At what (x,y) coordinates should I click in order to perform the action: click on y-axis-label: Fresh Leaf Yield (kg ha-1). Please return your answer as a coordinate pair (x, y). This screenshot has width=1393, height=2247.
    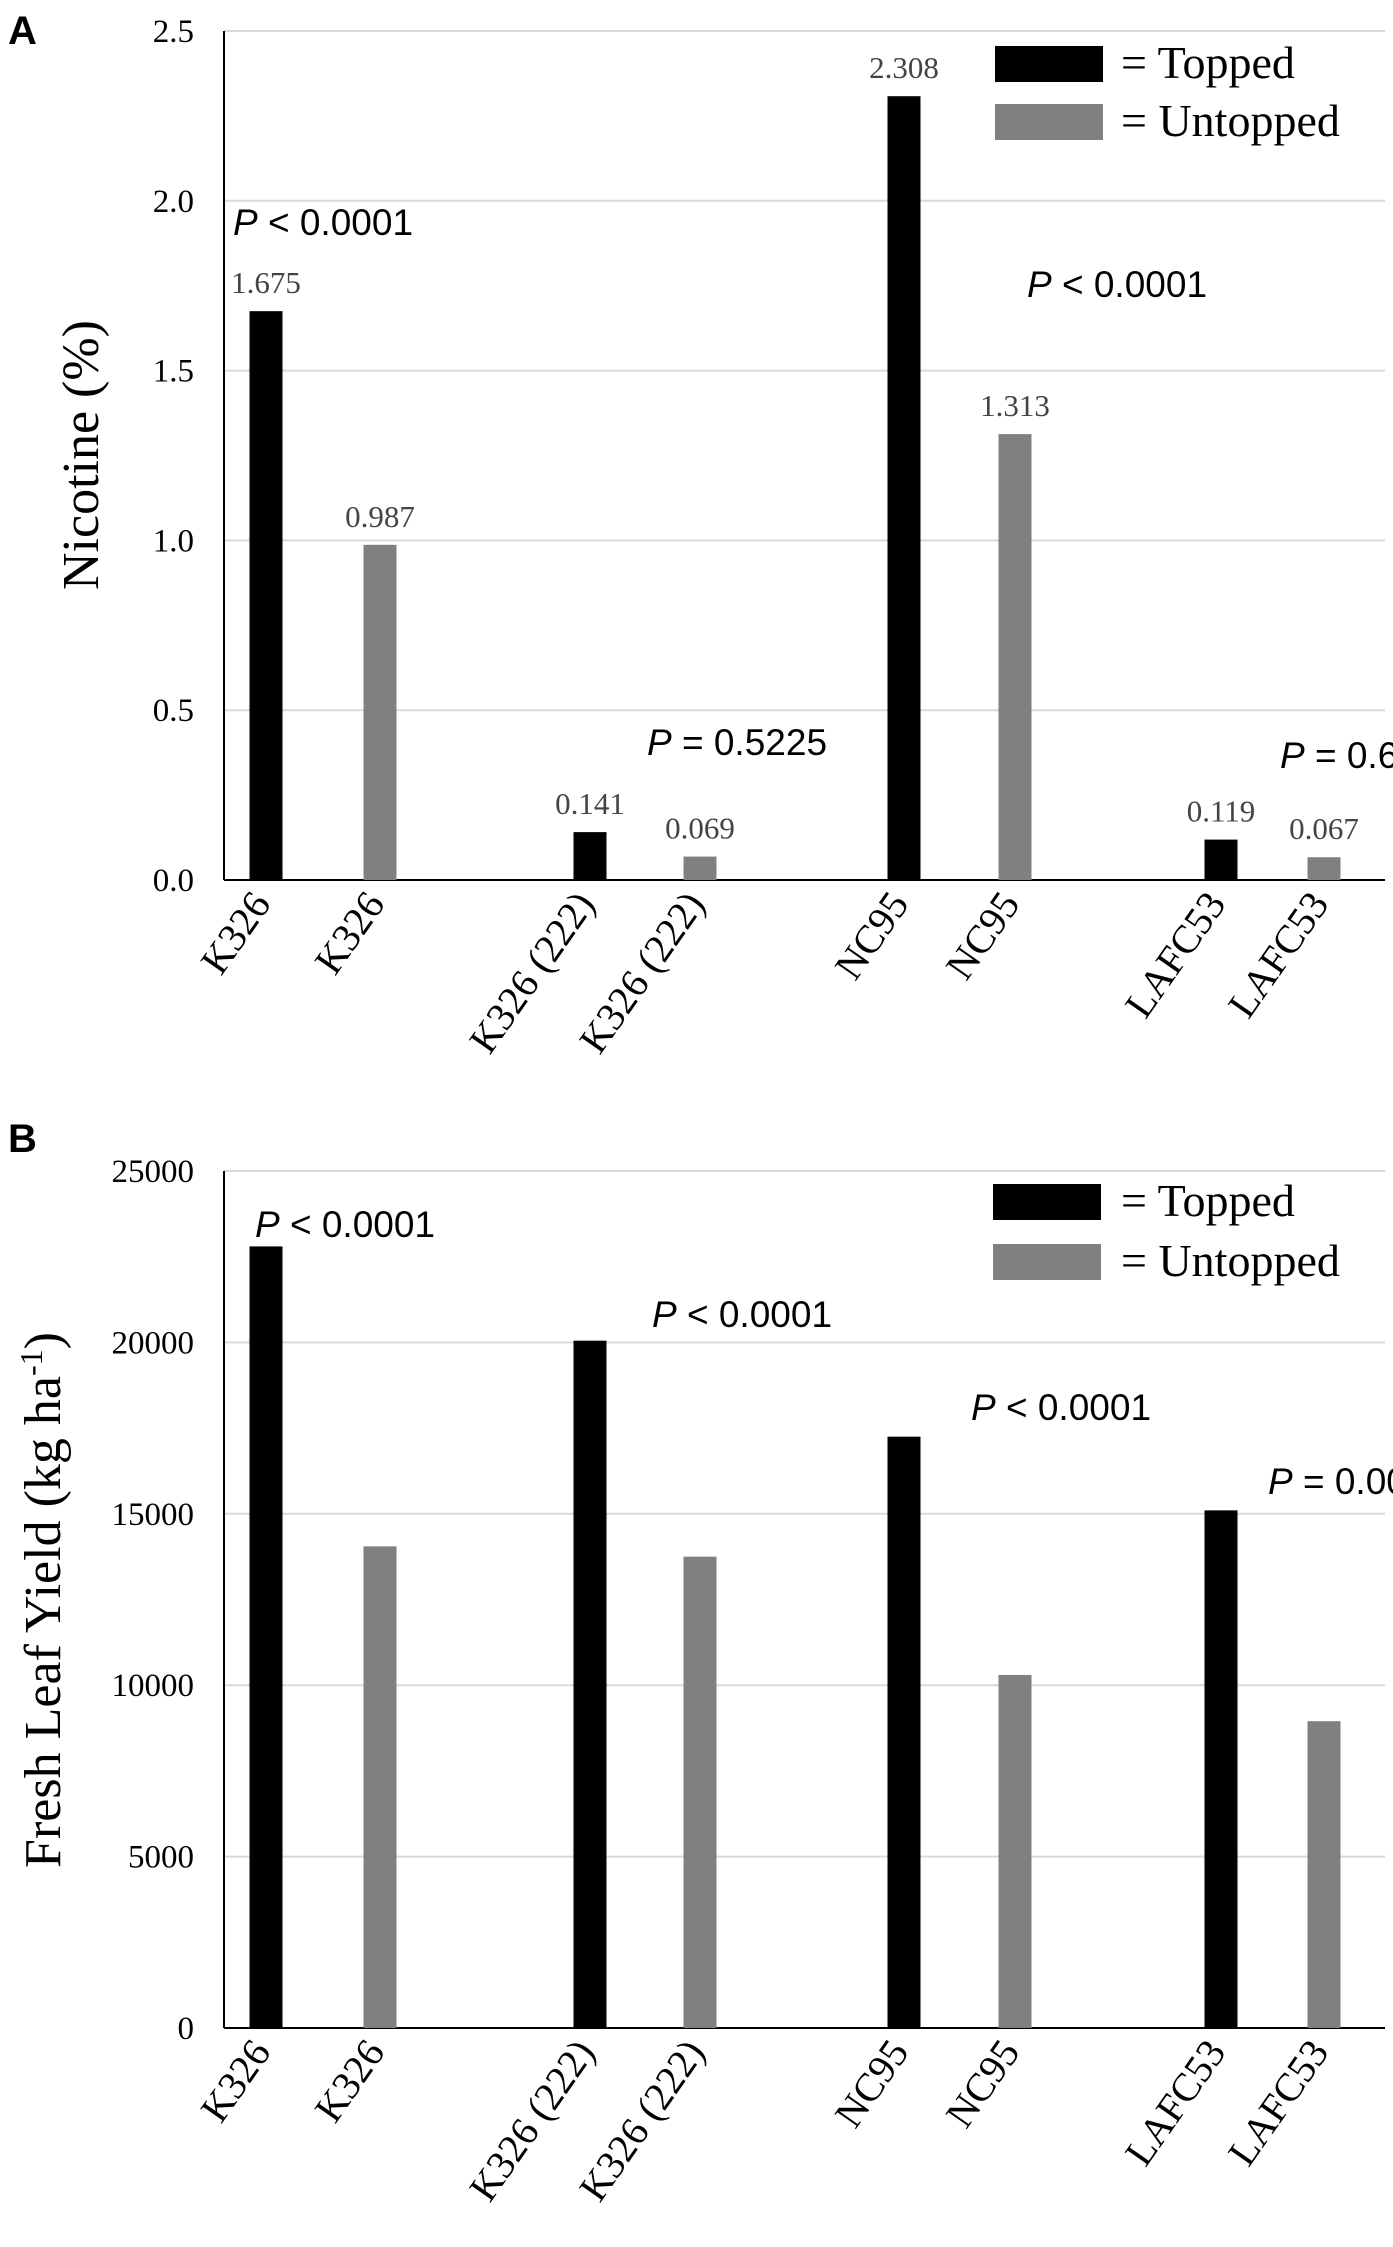
    Looking at the image, I should click on (42, 1600).